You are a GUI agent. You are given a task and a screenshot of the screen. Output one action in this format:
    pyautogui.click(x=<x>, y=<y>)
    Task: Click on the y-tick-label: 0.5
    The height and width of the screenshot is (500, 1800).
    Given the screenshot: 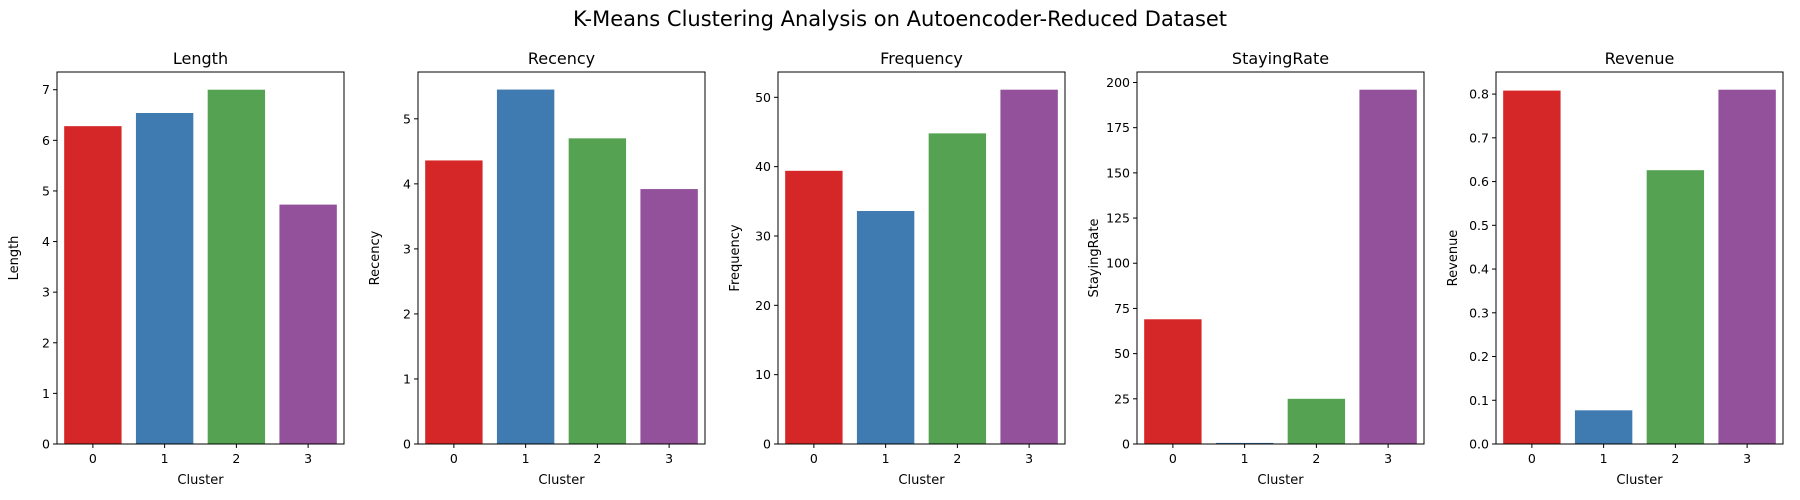 What is the action you would take?
    pyautogui.click(x=1479, y=225)
    